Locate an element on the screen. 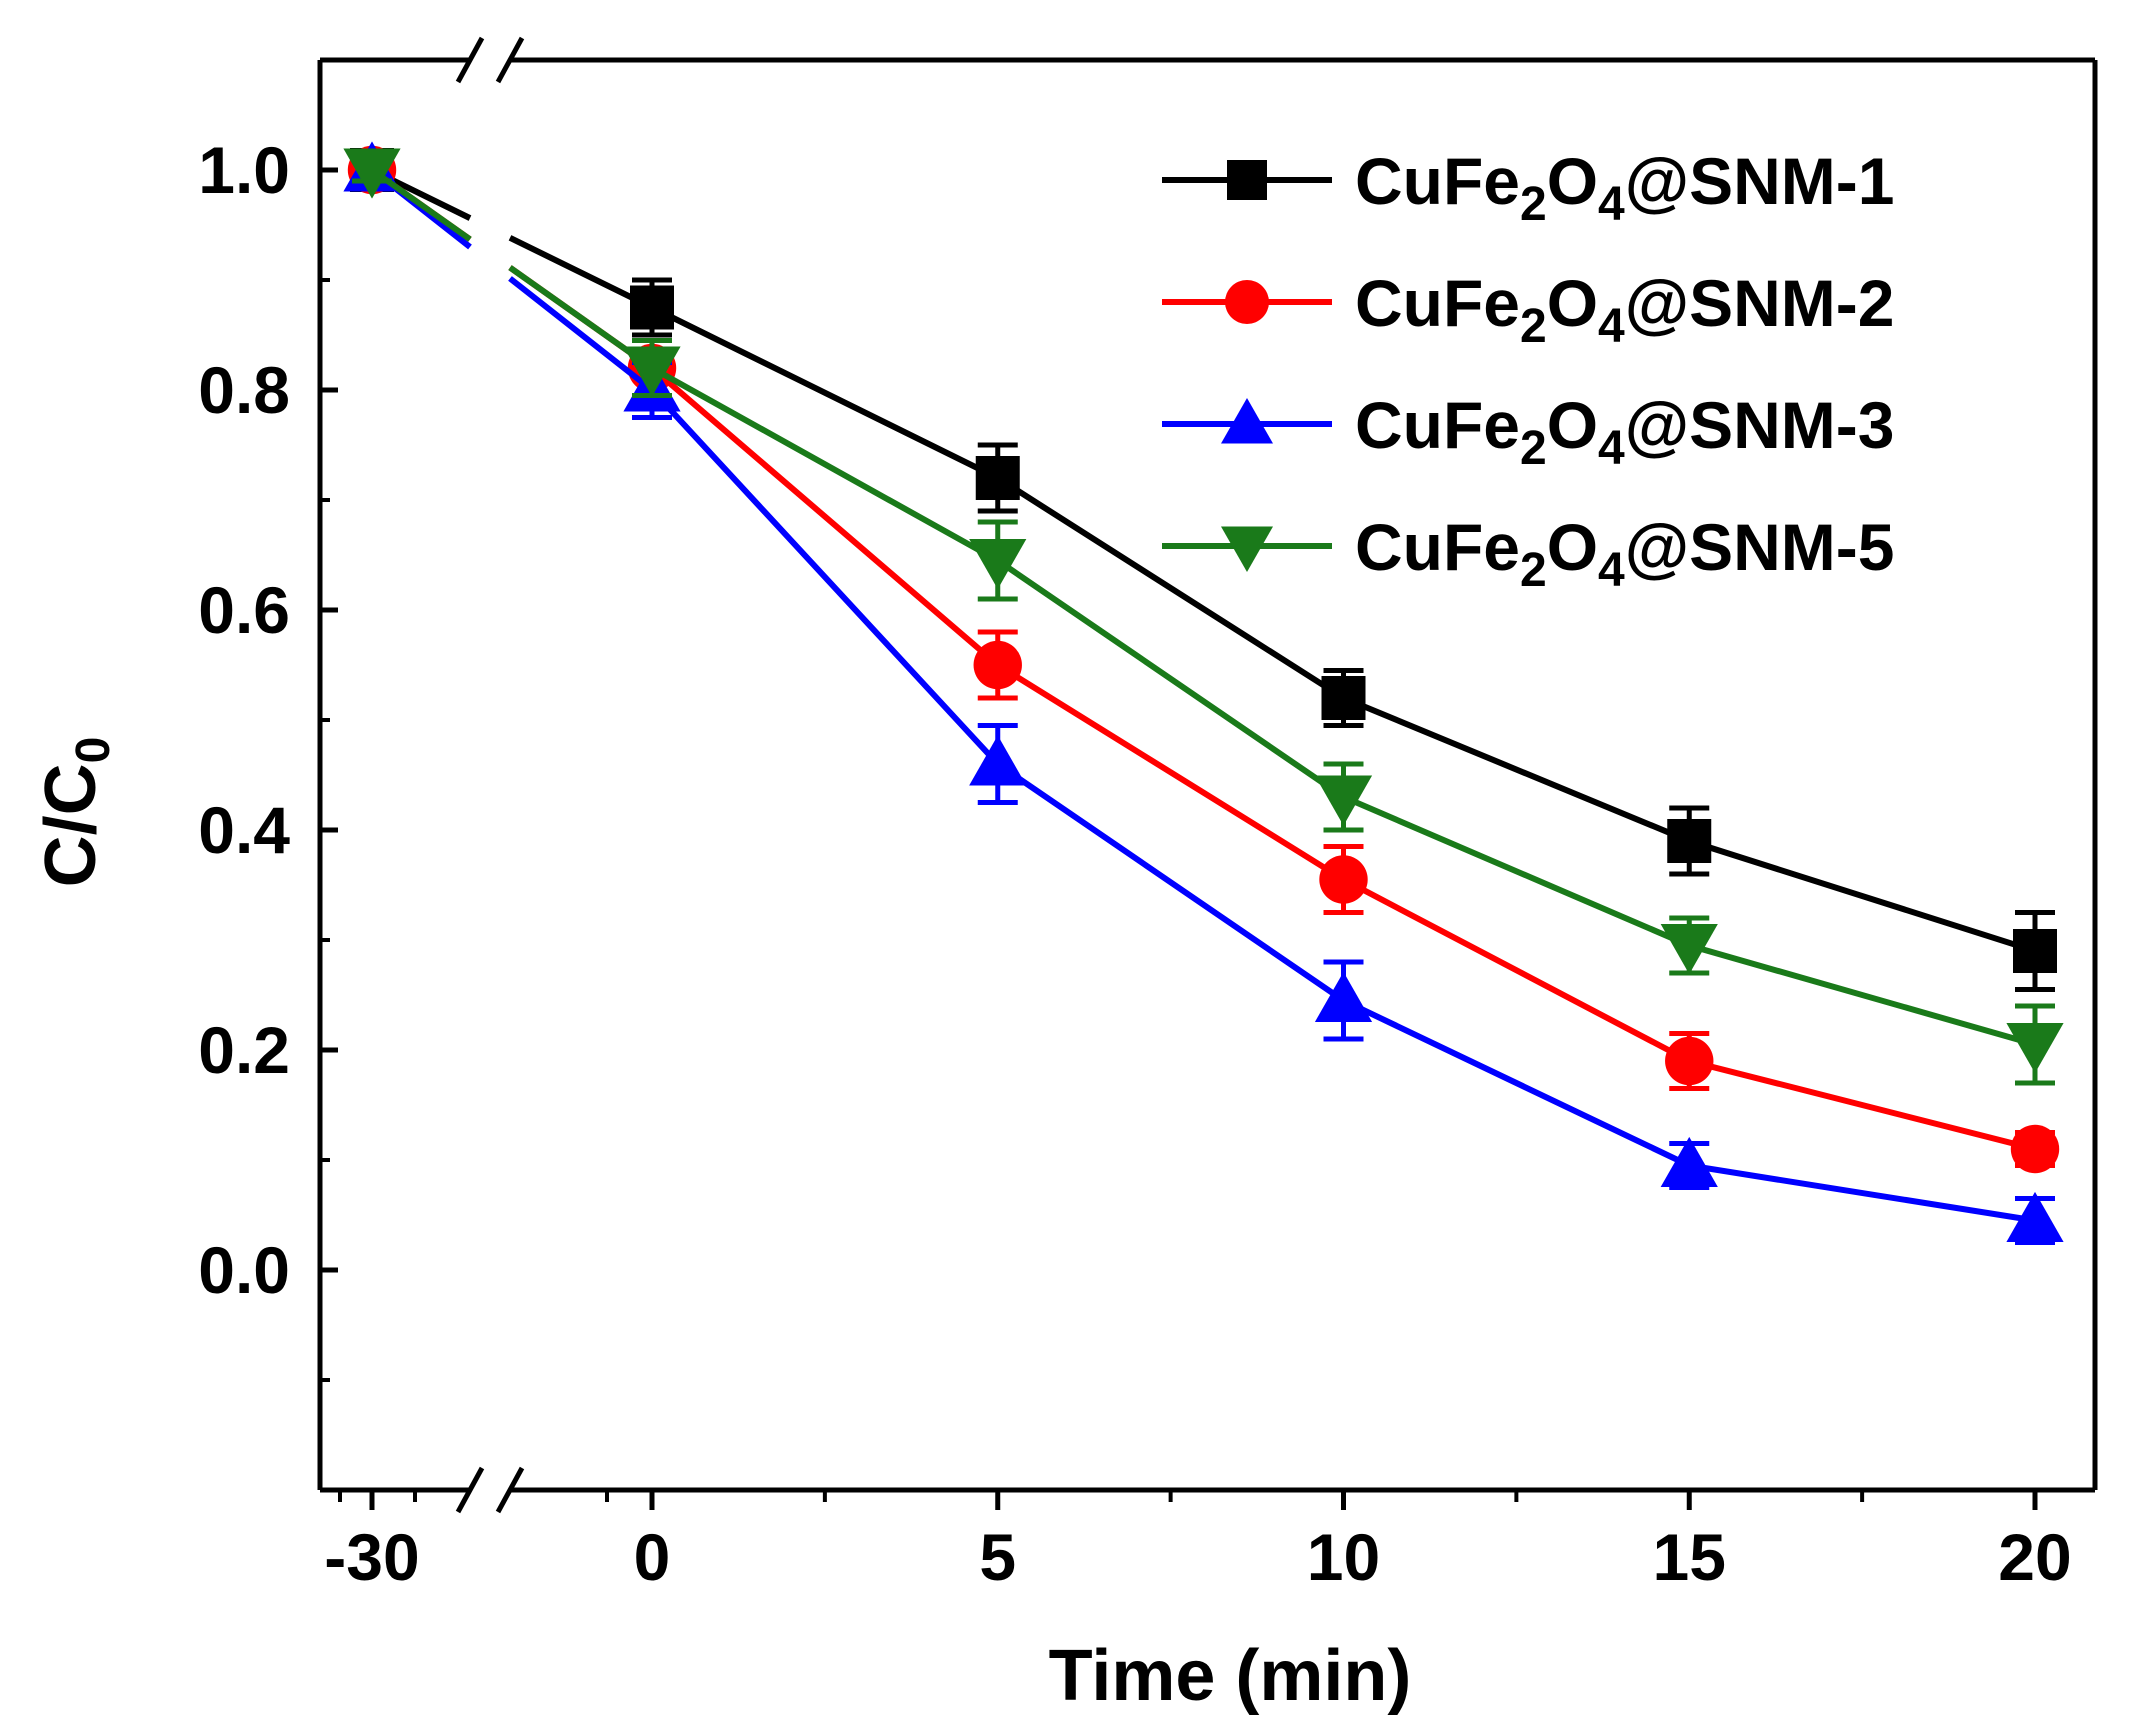 The width and height of the screenshot is (2131, 1728). legend-label: CuFe2O4@SNM-2 is located at coordinates (1624, 309).